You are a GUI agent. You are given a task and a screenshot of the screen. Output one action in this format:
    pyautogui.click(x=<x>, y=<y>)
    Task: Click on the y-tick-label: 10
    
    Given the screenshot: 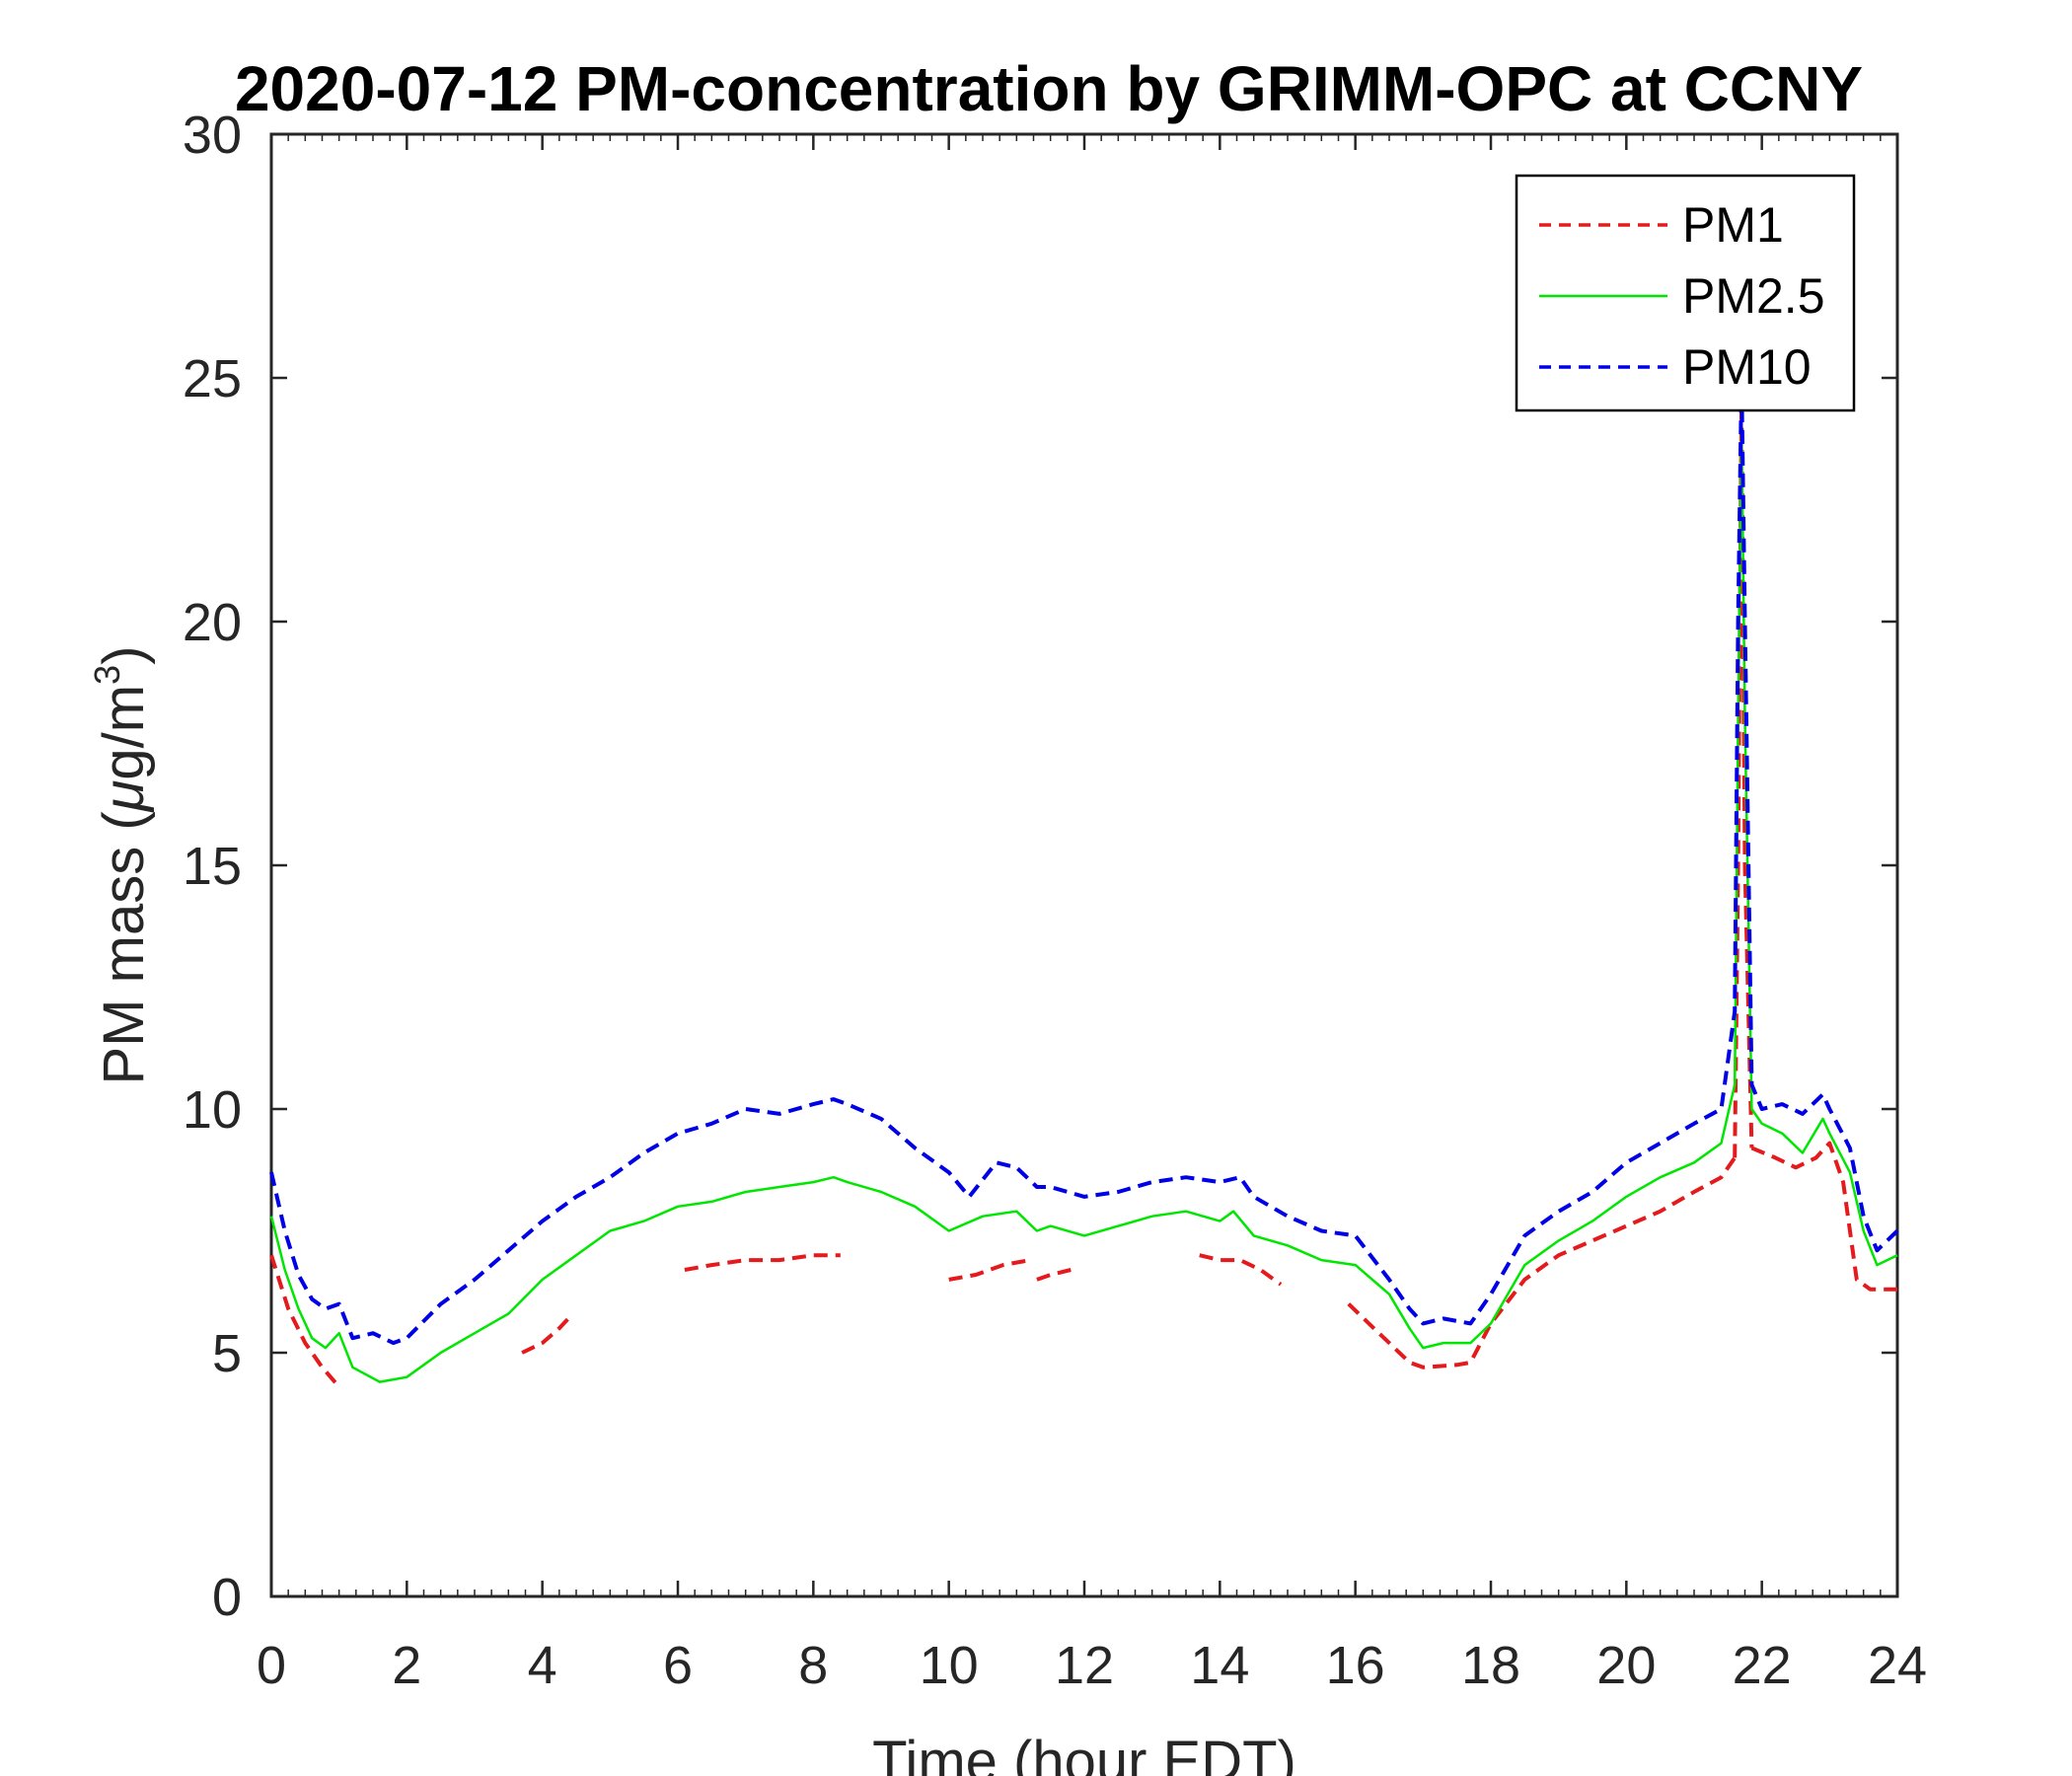 What is the action you would take?
    pyautogui.click(x=213, y=1110)
    